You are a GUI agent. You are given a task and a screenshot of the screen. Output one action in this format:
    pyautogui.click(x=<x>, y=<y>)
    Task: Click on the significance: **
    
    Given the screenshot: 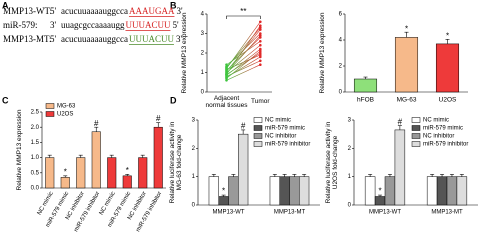 What is the action you would take?
    pyautogui.click(x=243, y=11)
    